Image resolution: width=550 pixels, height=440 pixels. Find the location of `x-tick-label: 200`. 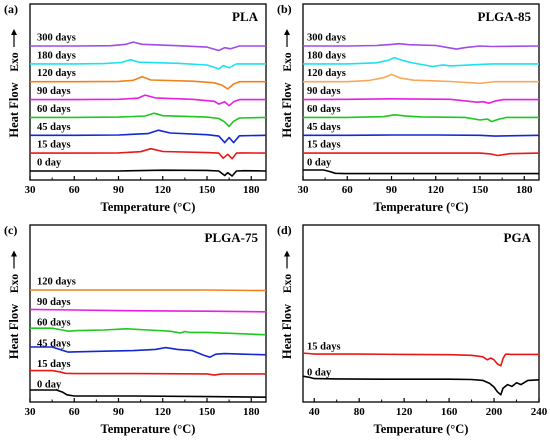

x-tick-label: 200 is located at coordinates (494, 412).